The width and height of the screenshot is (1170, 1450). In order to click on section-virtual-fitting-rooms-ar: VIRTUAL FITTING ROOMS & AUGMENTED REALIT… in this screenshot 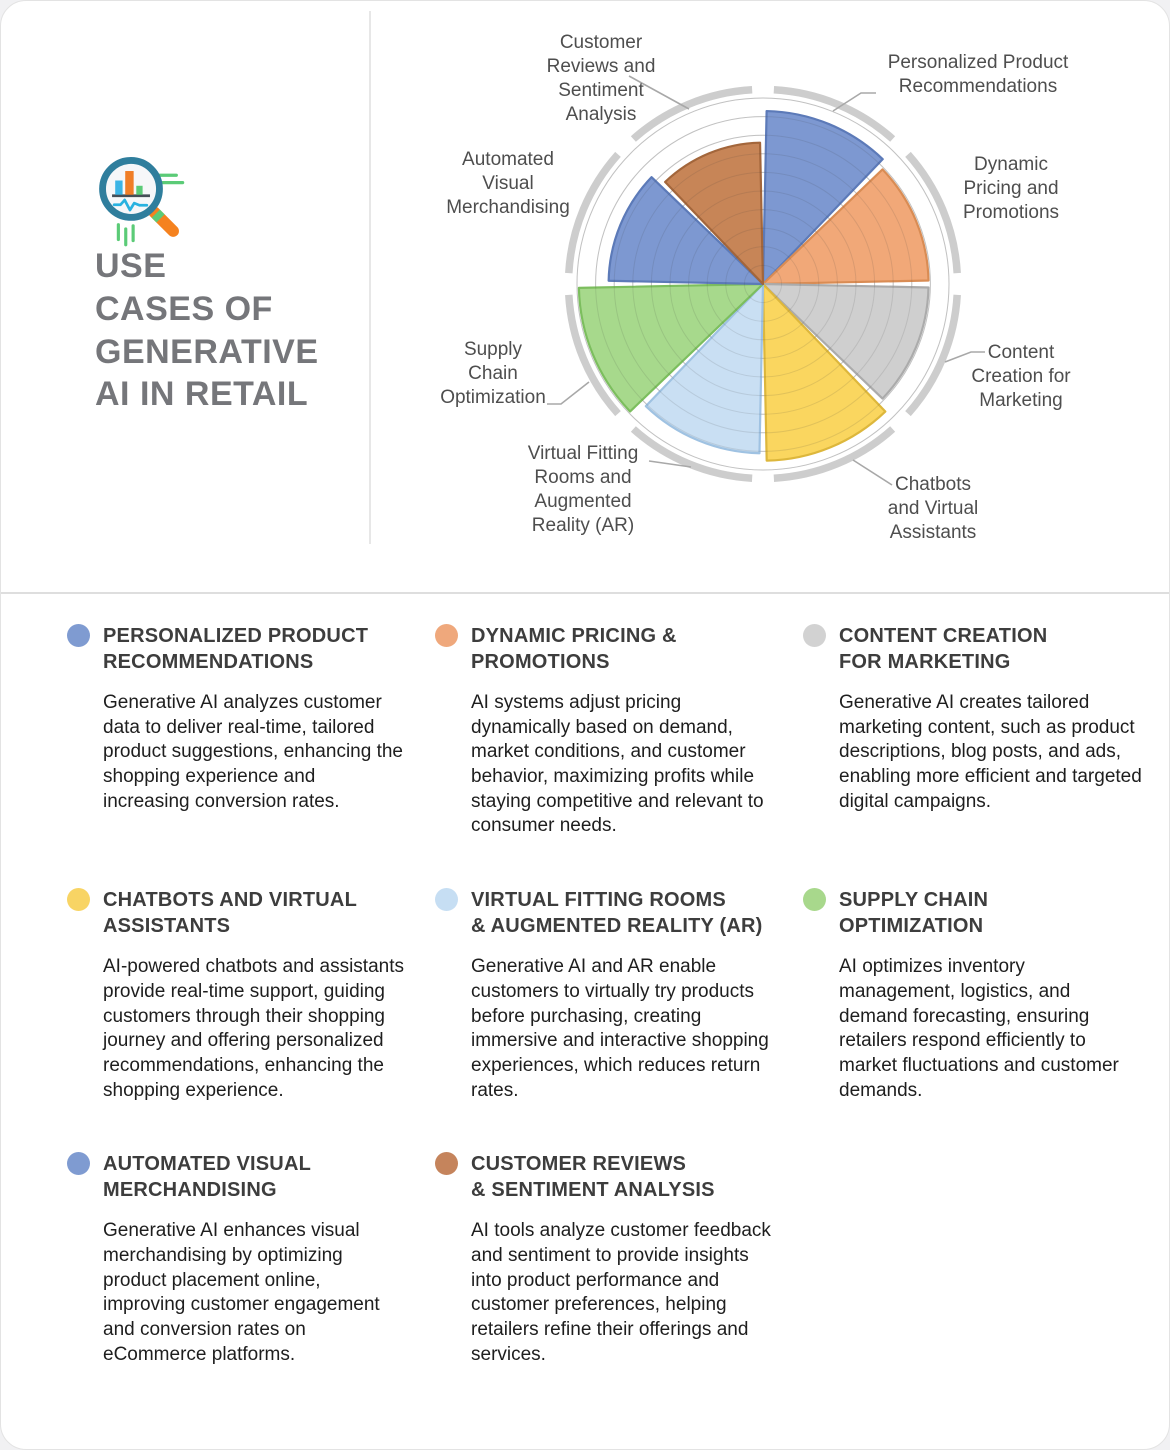, I will do `click(605, 995)`.